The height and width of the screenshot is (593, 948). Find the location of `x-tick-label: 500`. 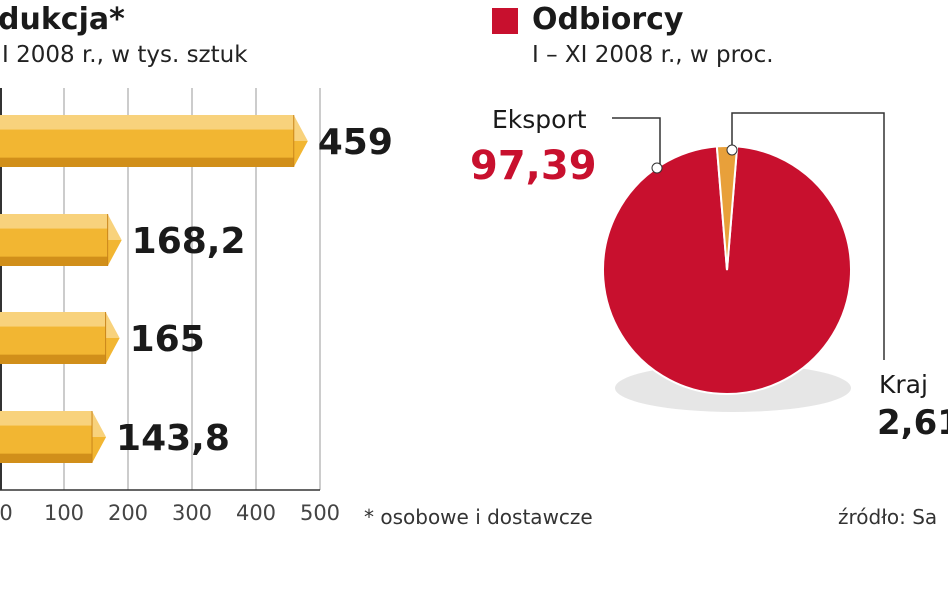

x-tick-label: 500 is located at coordinates (320, 513).